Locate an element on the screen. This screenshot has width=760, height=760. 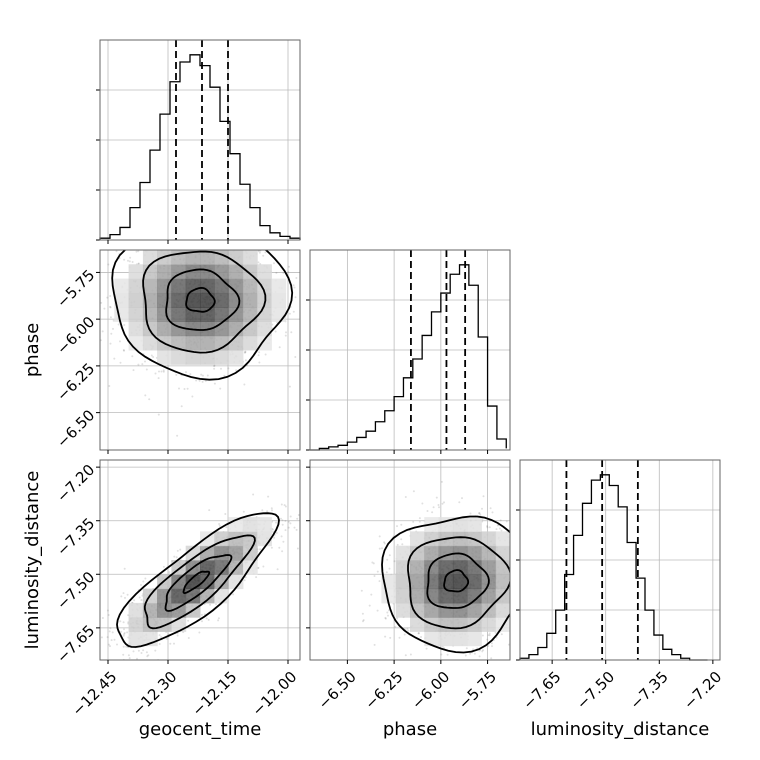
y-axis-label-luminosity-distance: luminosity_distance is located at coordinates (32, 560).